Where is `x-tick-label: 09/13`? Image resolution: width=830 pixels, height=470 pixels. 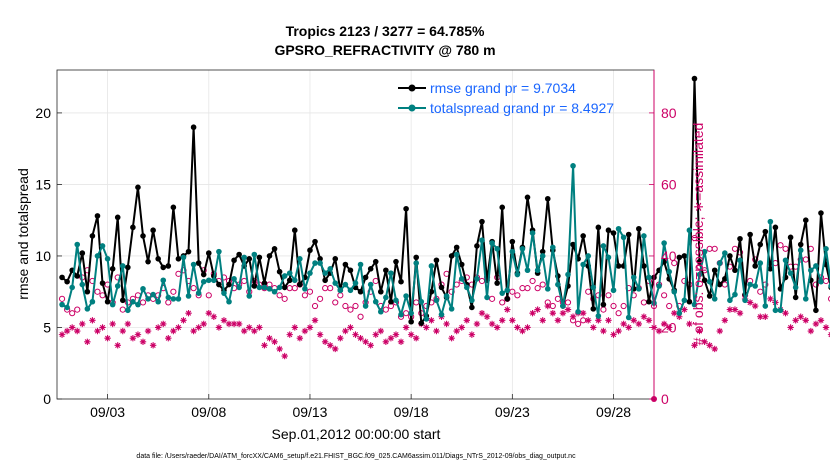
x-tick-label: 09/13 is located at coordinates (309, 412).